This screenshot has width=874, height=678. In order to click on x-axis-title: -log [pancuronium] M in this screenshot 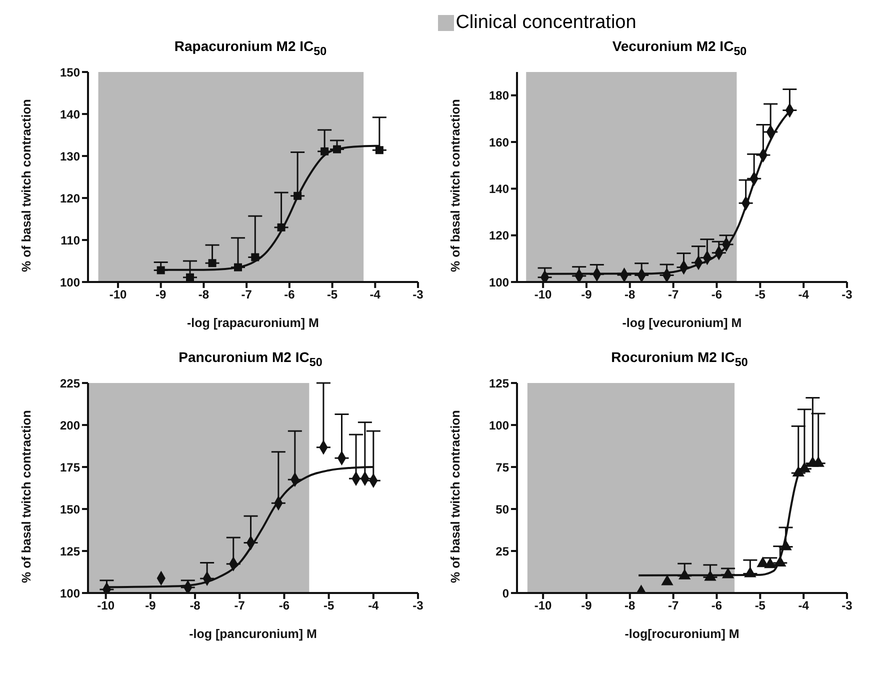, I will do `click(253, 634)`.